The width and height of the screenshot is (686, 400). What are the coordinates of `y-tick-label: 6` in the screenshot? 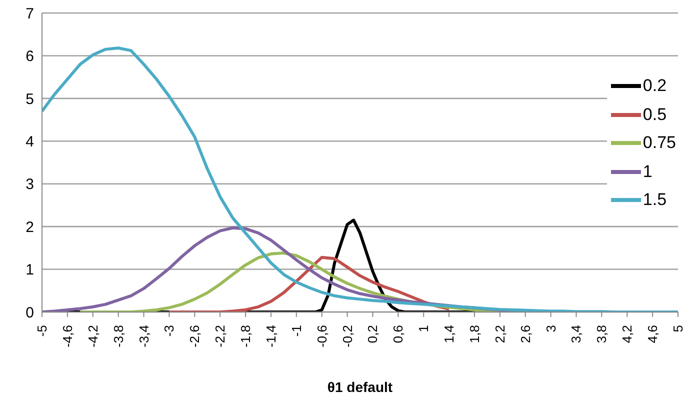 It's located at (30, 57).